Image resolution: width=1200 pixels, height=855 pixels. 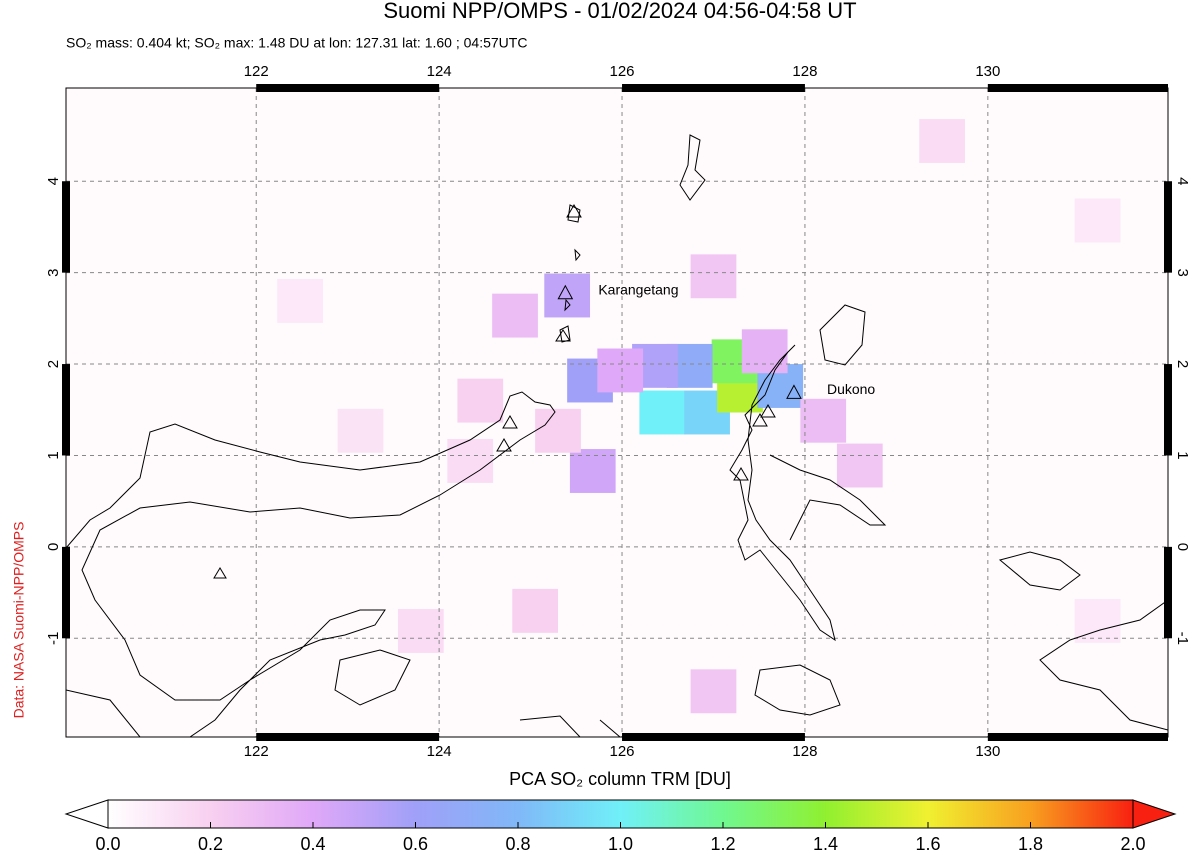 I want to click on volcano-label: Dukono, so click(x=851, y=389).